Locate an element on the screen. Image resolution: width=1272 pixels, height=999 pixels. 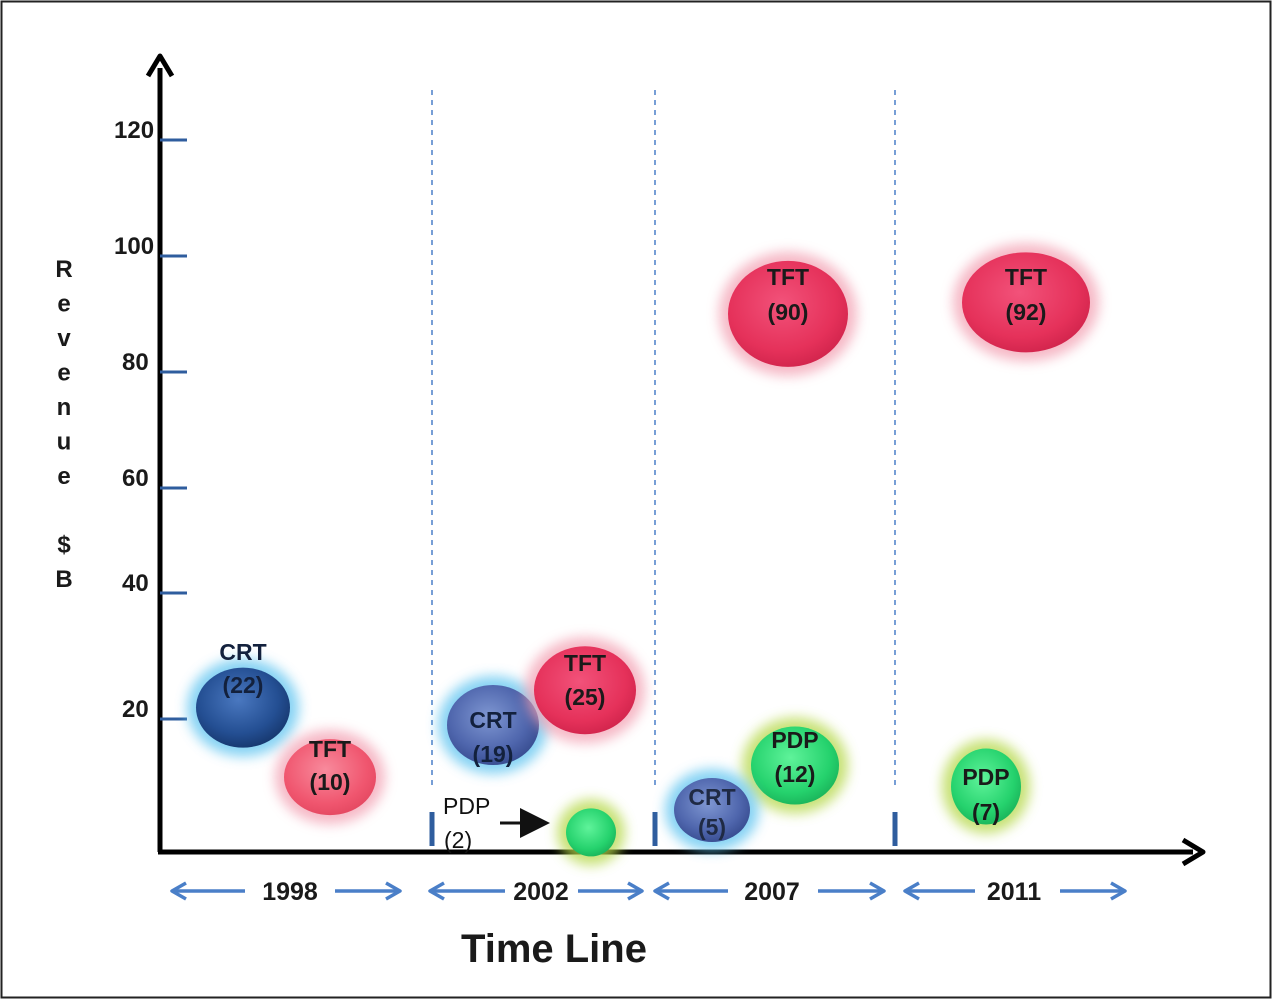
y-tick-label: 120 is located at coordinates (134, 130).